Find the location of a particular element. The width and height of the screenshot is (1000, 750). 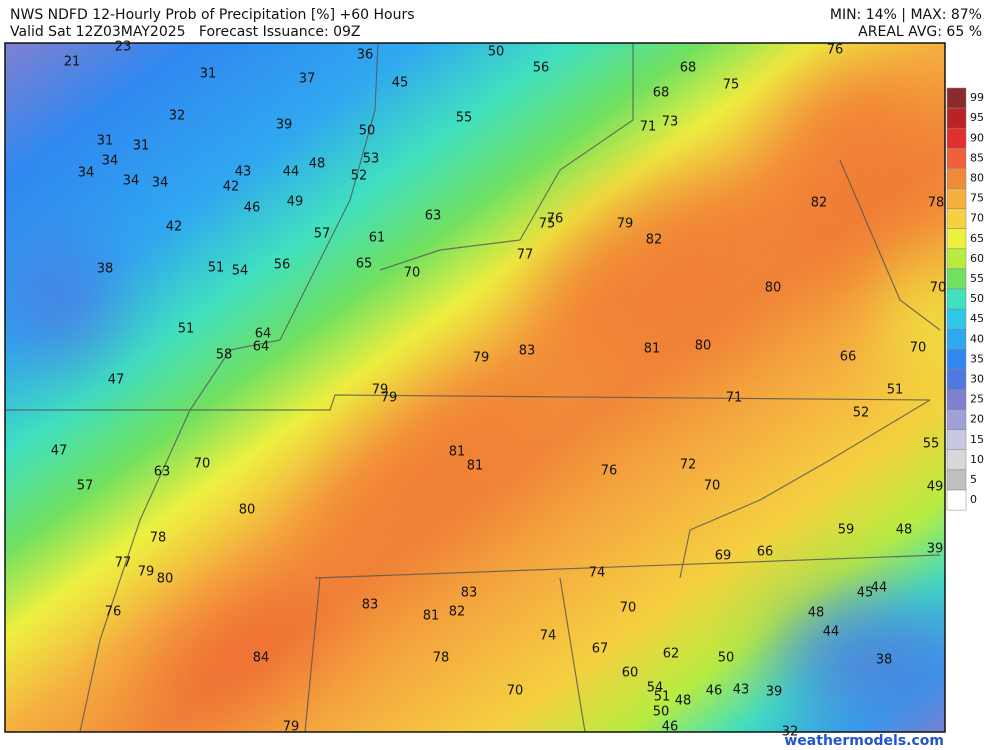

pop-label: 69 is located at coordinates (723, 556).